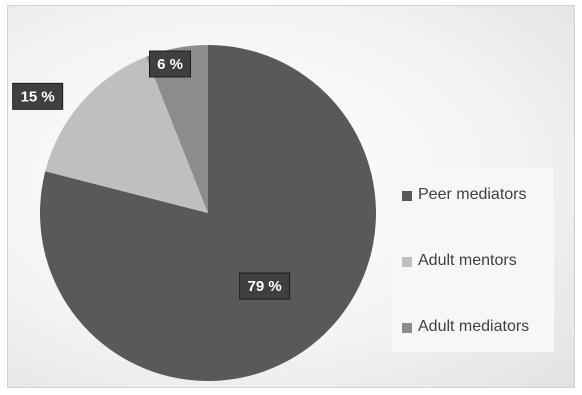 Image resolution: width=582 pixels, height=395 pixels. Describe the element at coordinates (472, 194) in the screenshot. I see `legend-label-peer-mediators: Peer mediators` at that location.